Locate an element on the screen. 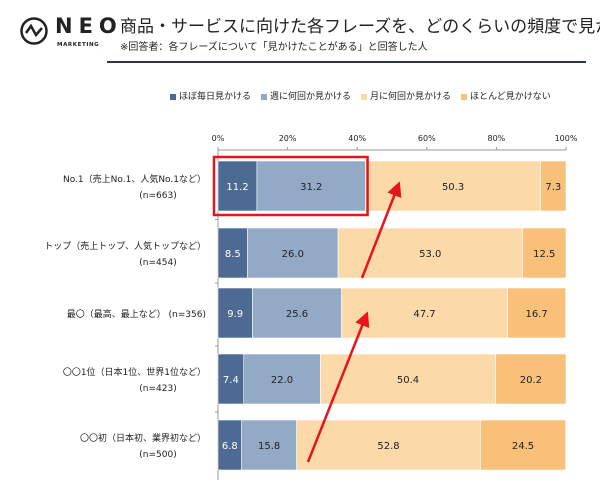  chart-subtitle: ※回答者：各フレーズについて「見かけたことがある」と回答した人 is located at coordinates (274, 47).